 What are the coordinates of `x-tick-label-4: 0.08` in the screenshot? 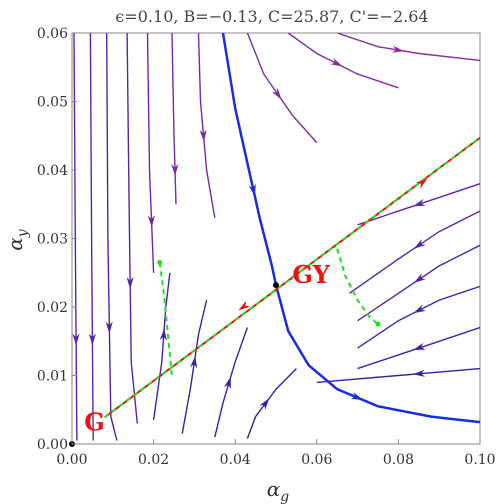 It's located at (398, 460).